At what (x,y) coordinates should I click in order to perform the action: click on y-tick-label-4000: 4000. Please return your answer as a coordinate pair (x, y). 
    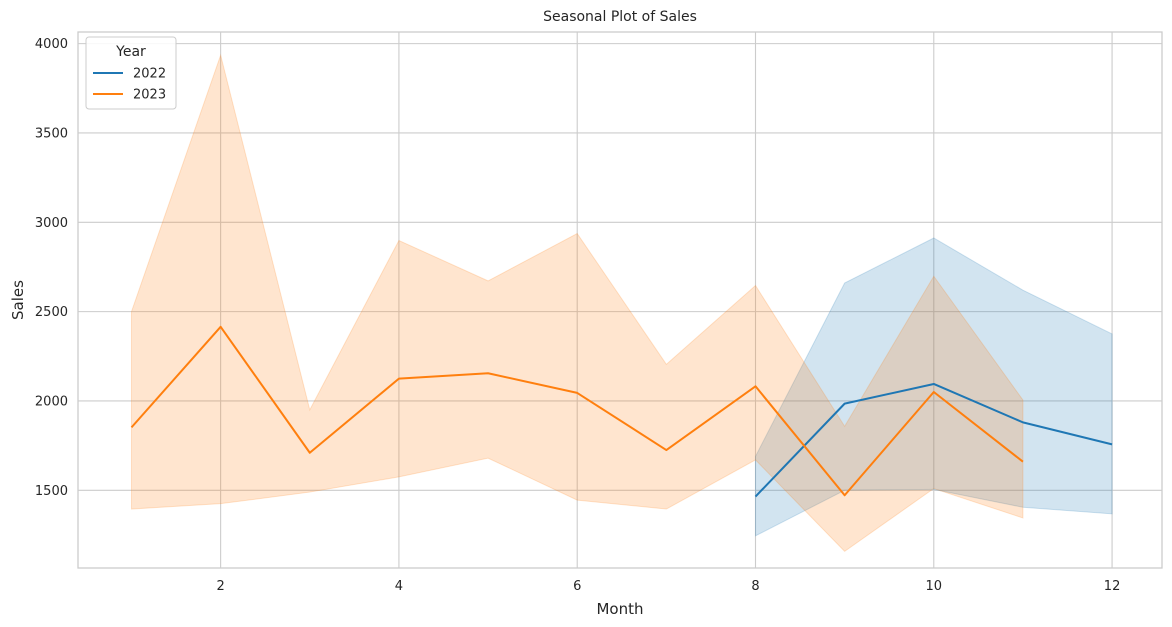
    Looking at the image, I should click on (51, 44).